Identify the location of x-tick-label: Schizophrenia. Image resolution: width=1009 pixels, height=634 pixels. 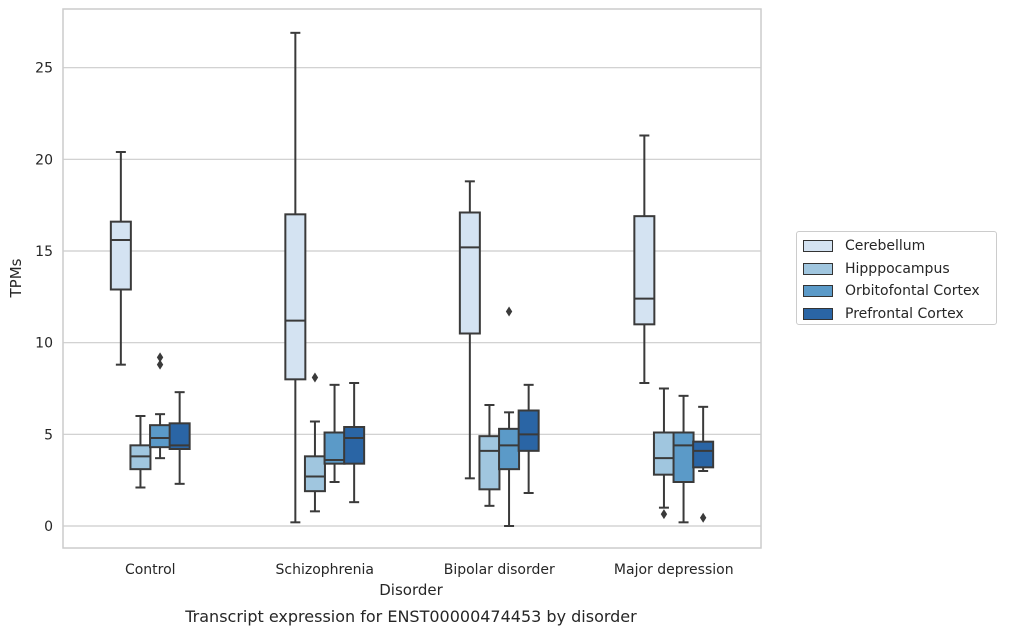
(325, 570).